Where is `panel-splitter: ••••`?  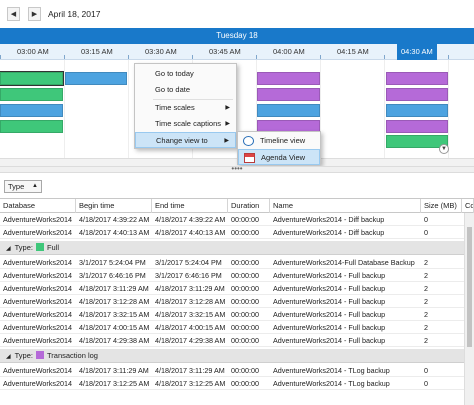
panel-splitter: •••• is located at coordinates (237, 169).